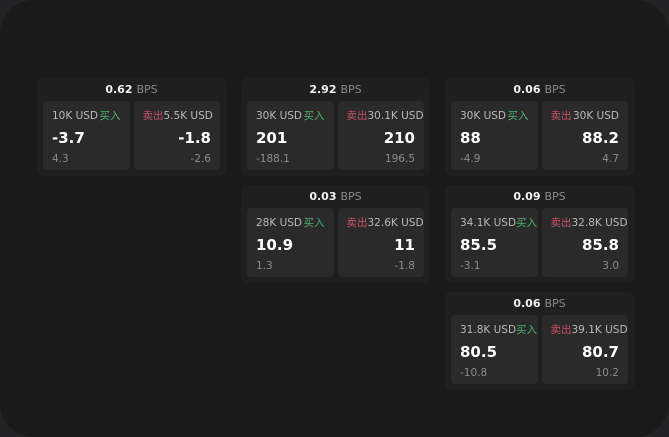 Image resolution: width=669 pixels, height=437 pixels. Describe the element at coordinates (75, 116) in the screenshot. I see `buy-size: 10K USD` at that location.